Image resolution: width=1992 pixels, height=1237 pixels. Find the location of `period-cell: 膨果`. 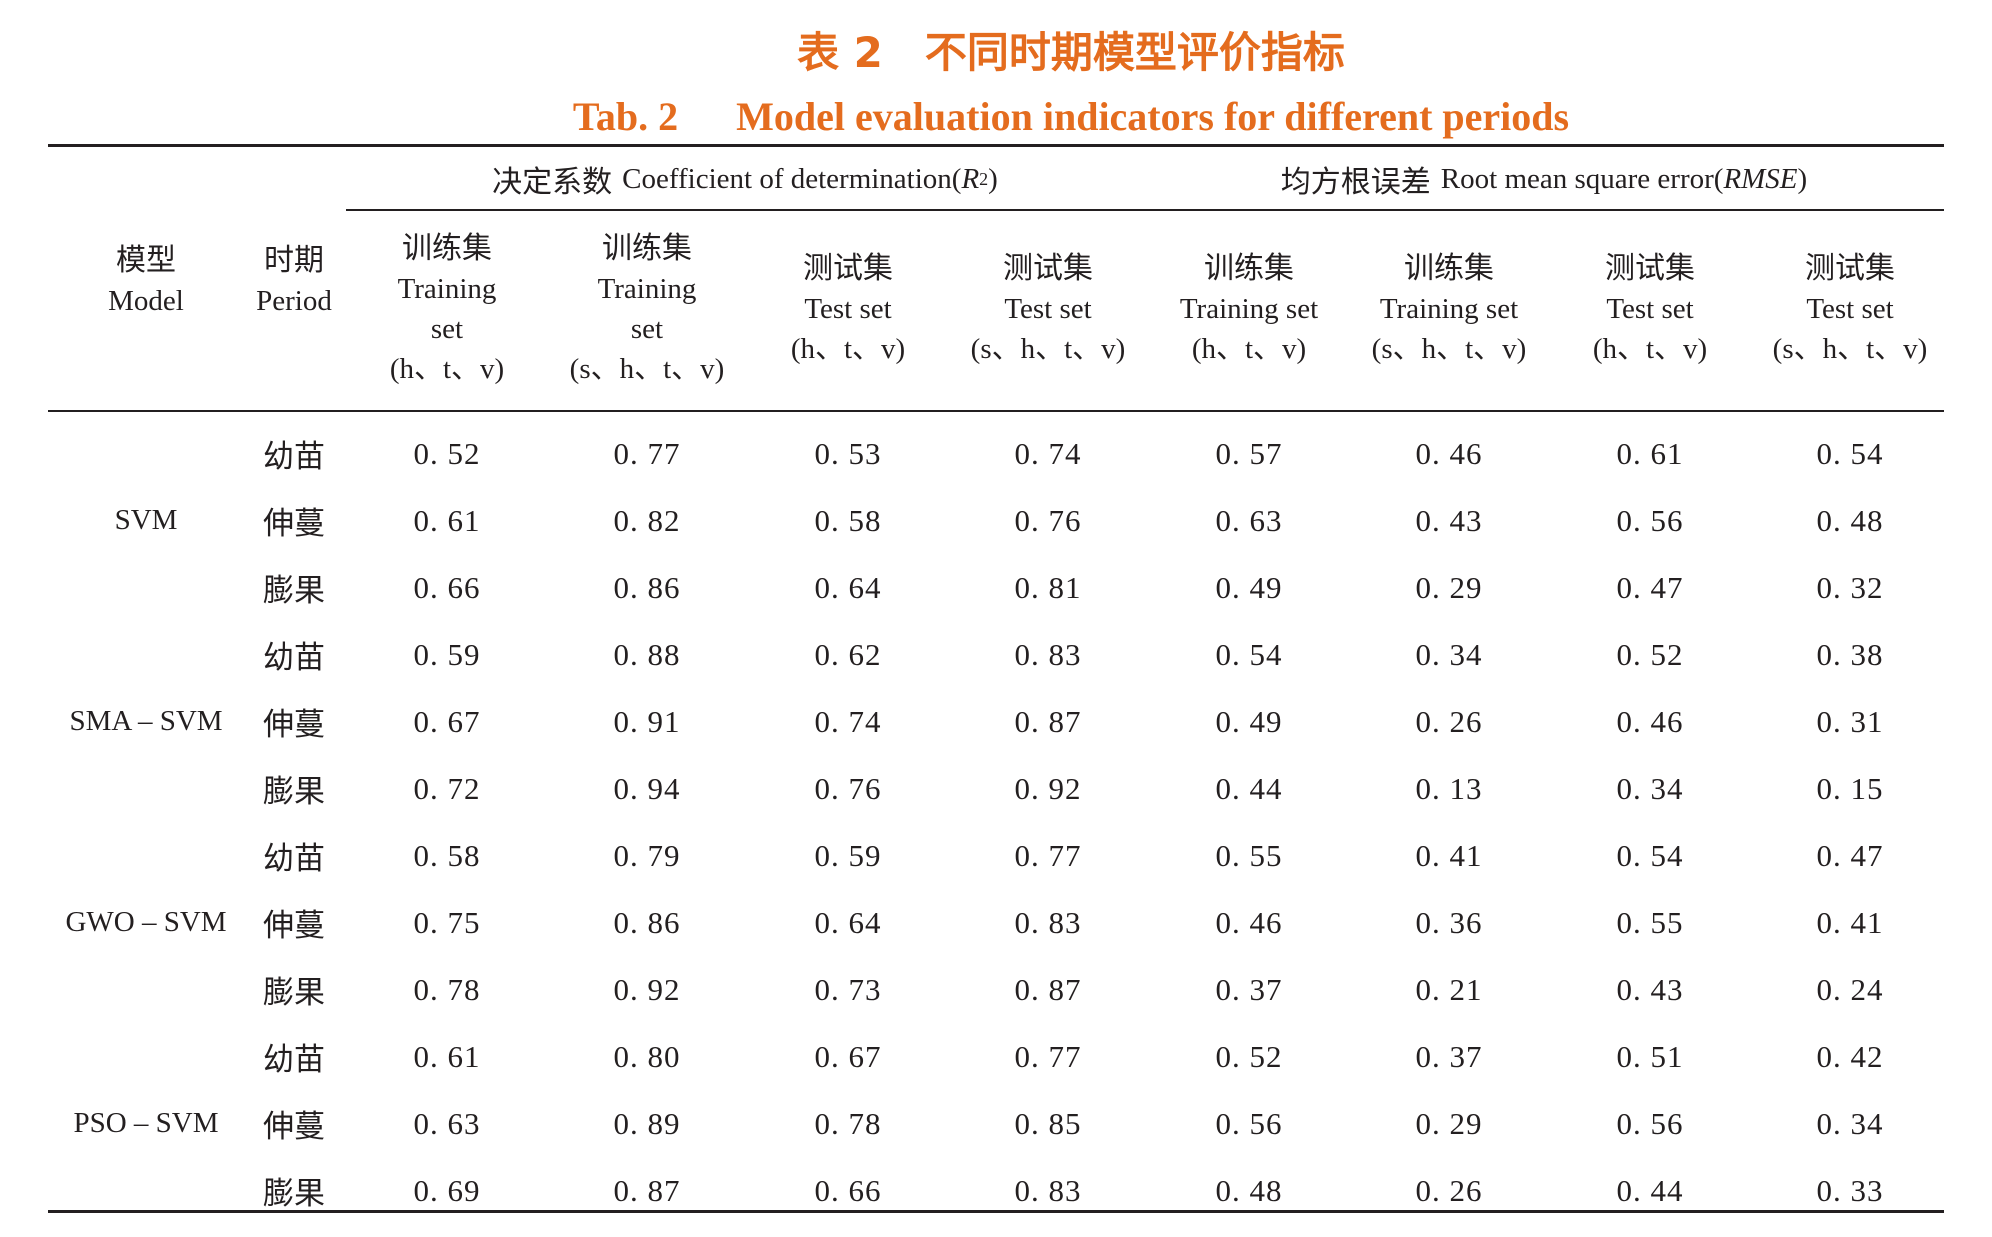

period-cell: 膨果 is located at coordinates (294, 1194).